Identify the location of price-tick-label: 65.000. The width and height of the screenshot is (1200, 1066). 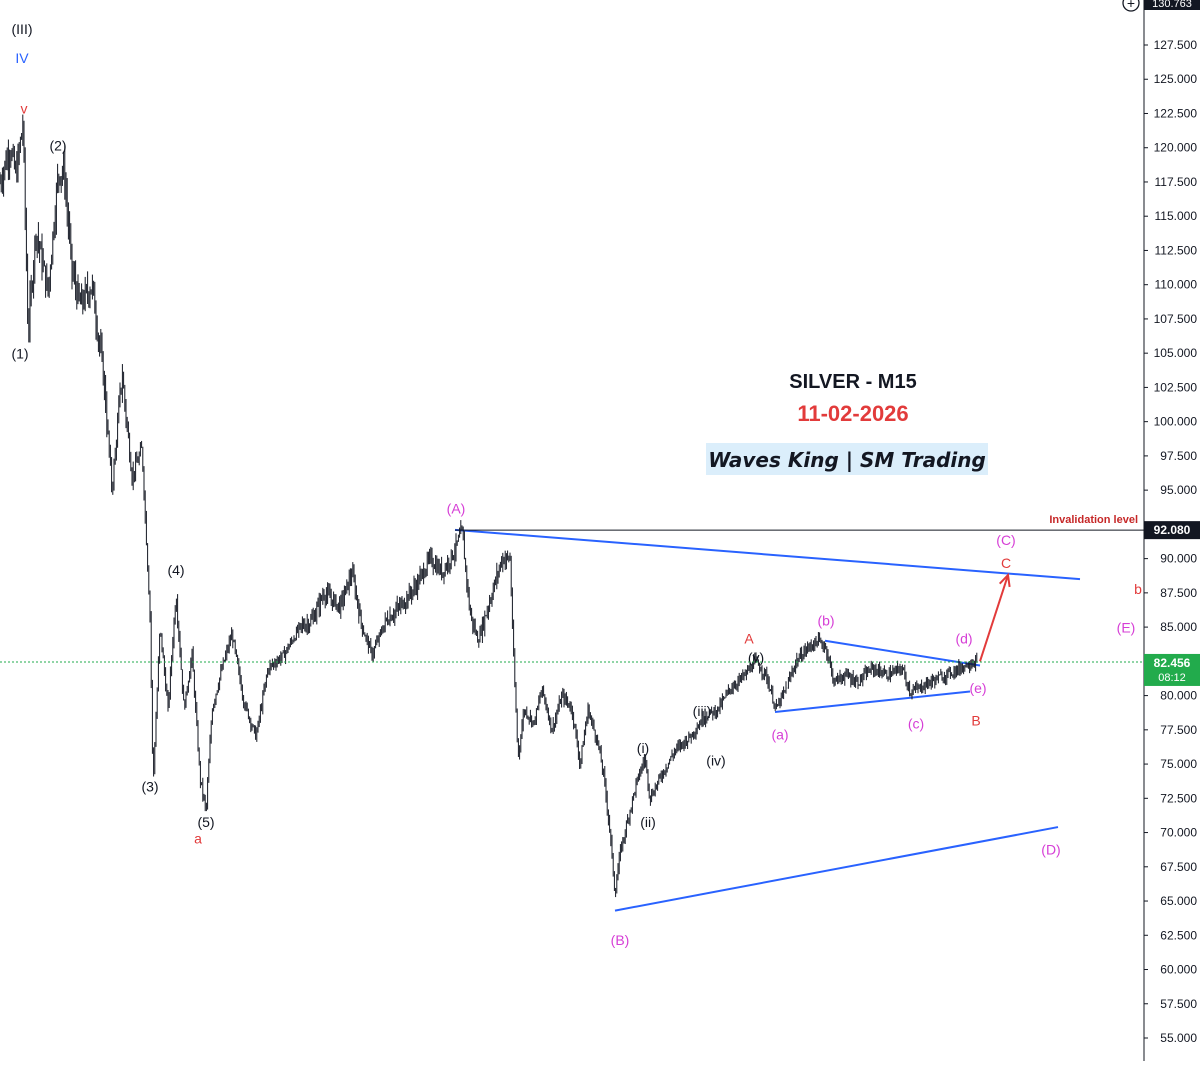
(1178, 901).